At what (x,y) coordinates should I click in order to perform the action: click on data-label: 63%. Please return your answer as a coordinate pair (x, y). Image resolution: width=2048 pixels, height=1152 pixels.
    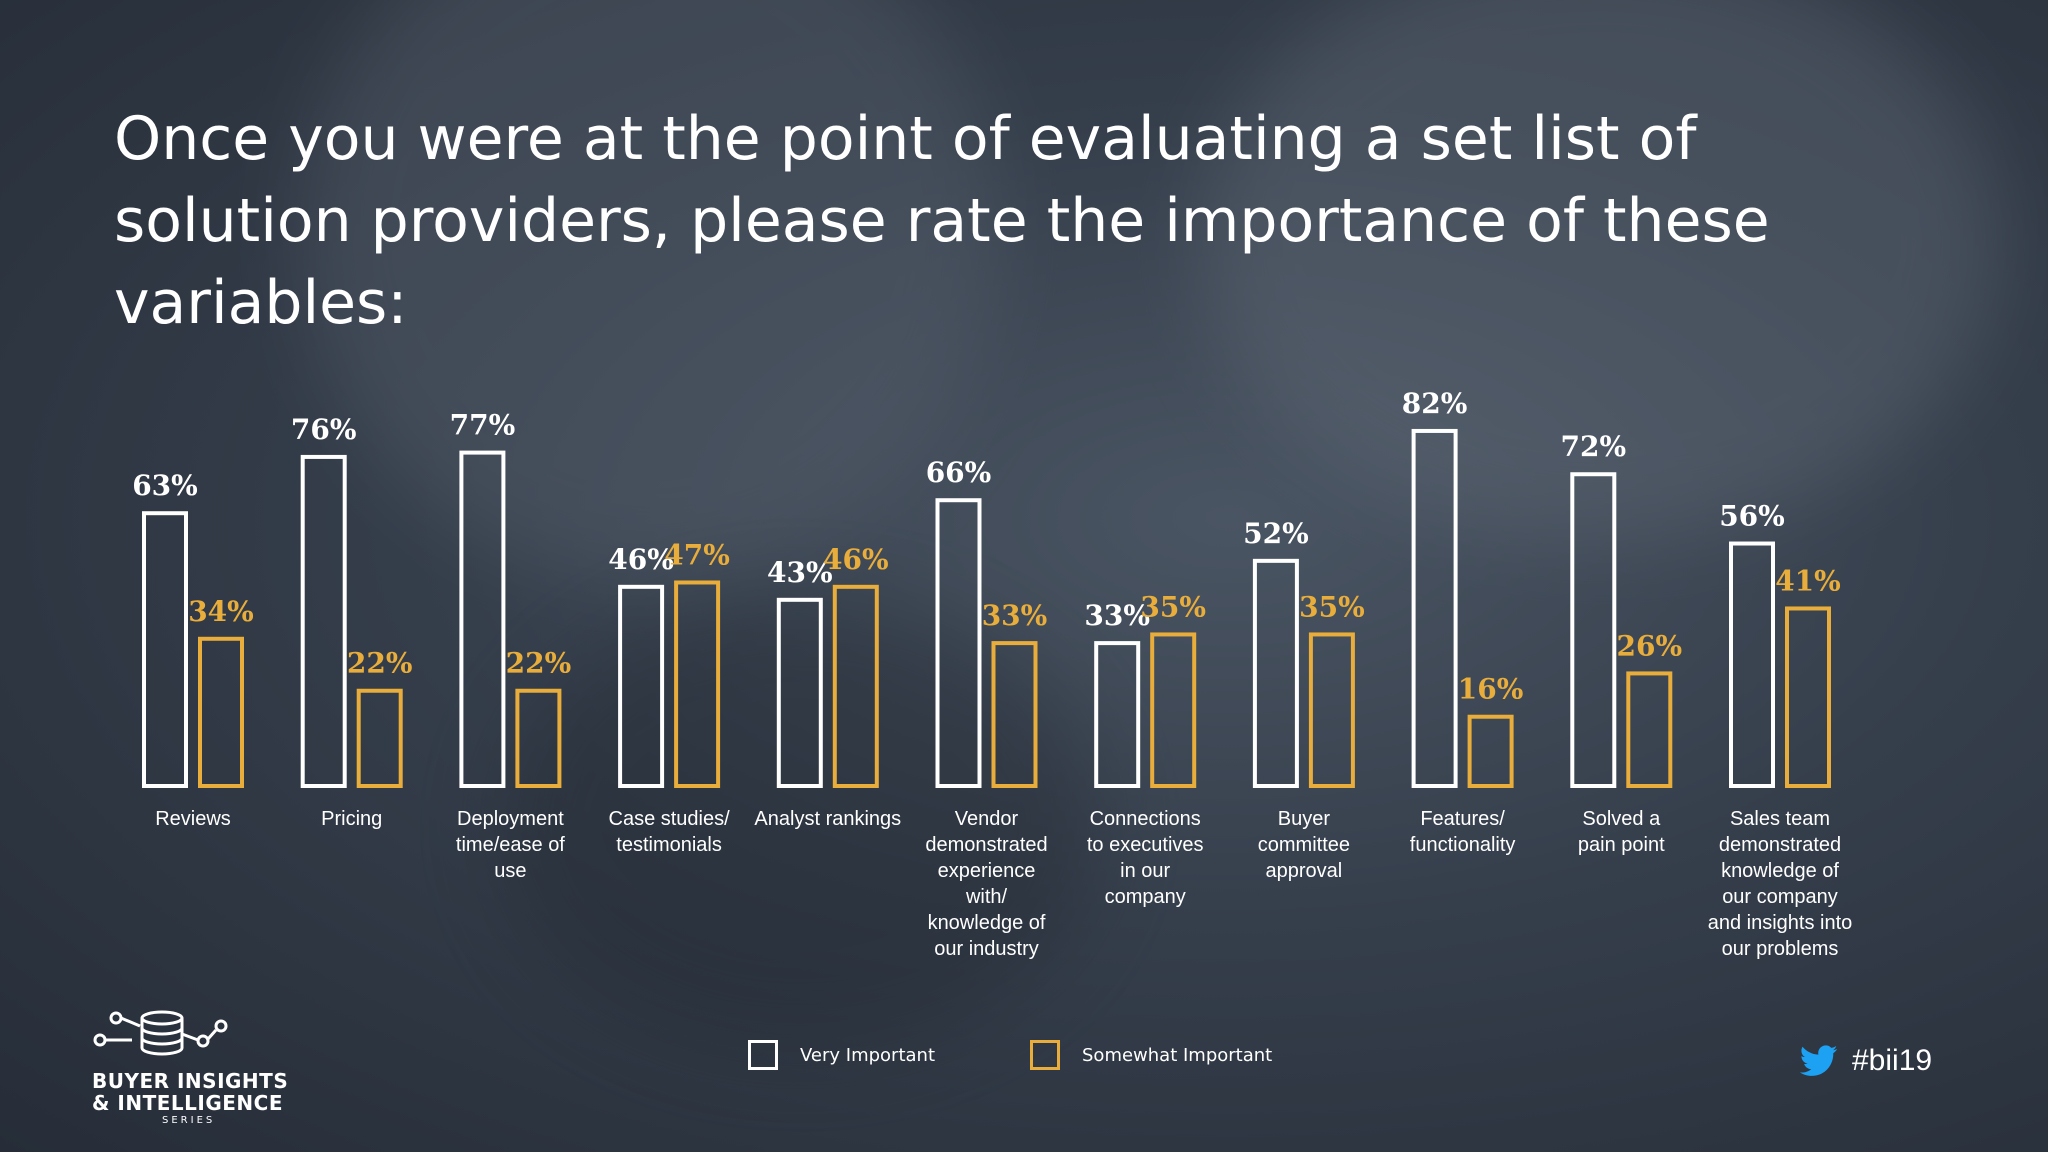
    Looking at the image, I should click on (165, 485).